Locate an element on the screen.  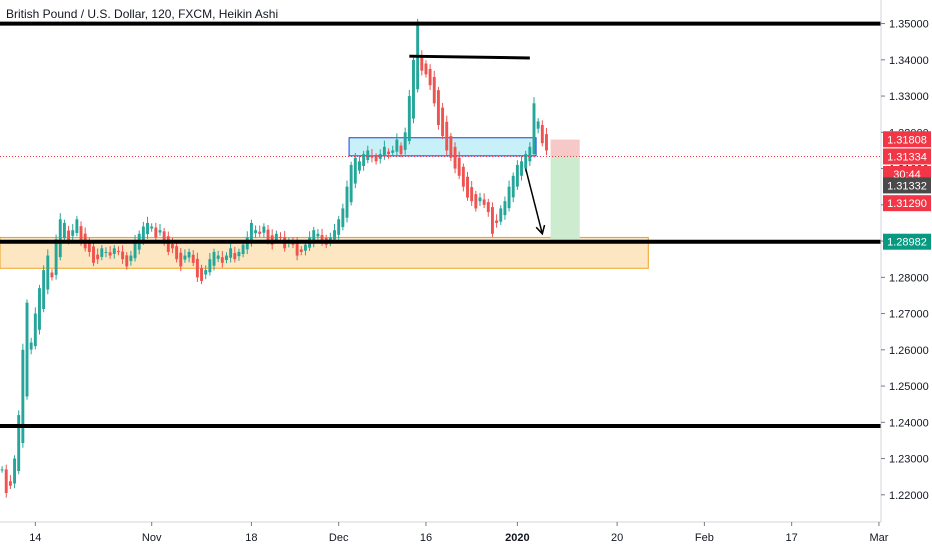
price-badge-label: 1.31290 is located at coordinates (907, 204).